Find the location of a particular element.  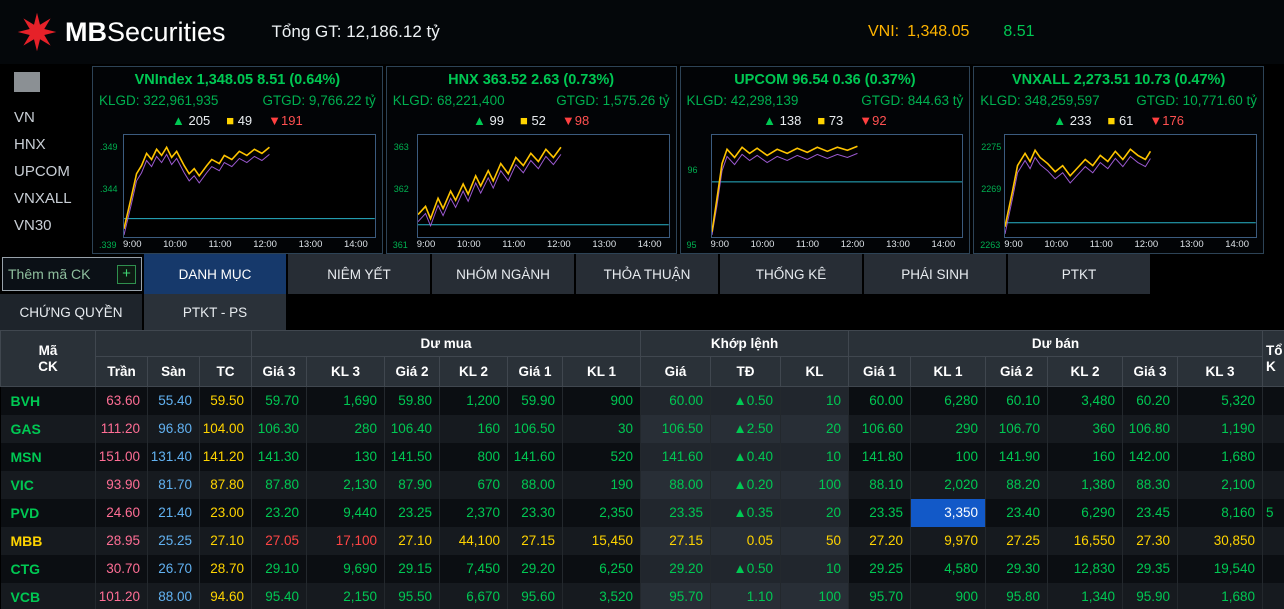

price-cell: 20 is located at coordinates (815, 512).